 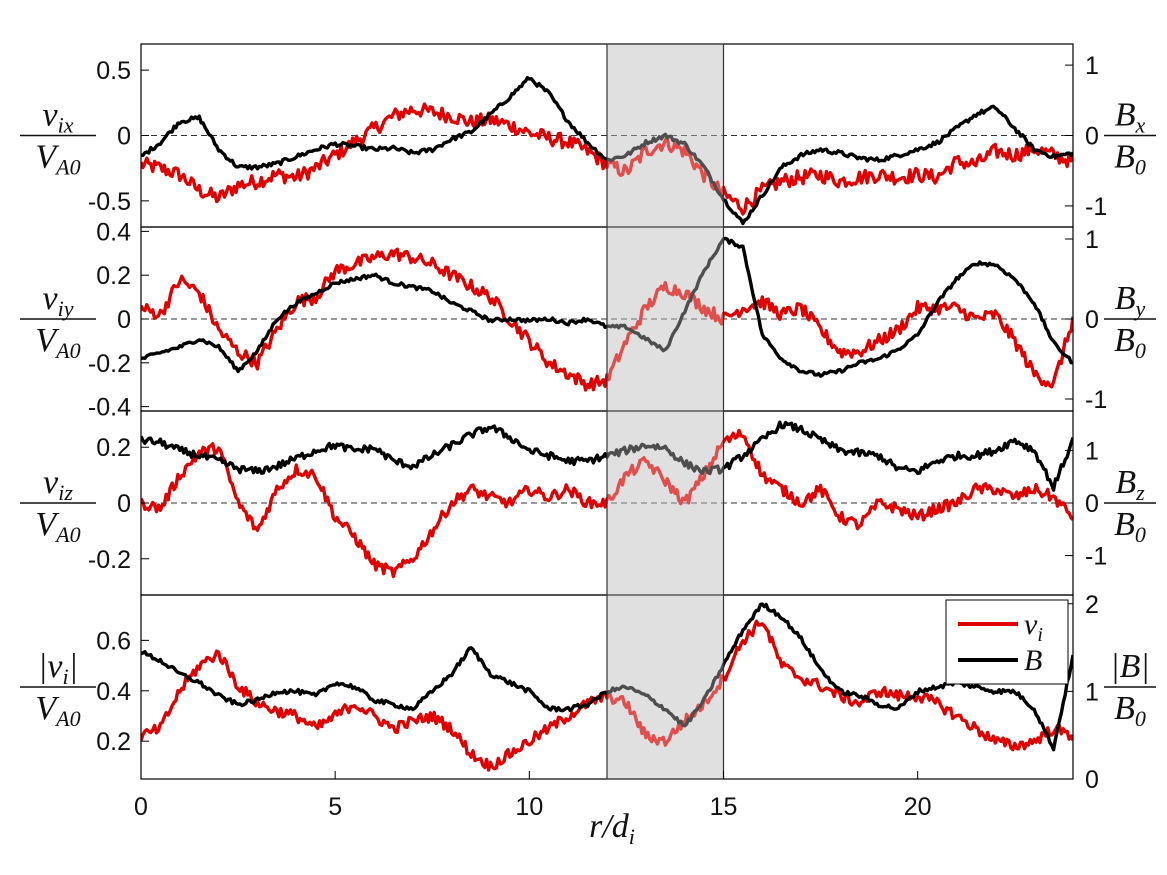 I want to click on highlight-band-overlay, so click(x=665, y=411).